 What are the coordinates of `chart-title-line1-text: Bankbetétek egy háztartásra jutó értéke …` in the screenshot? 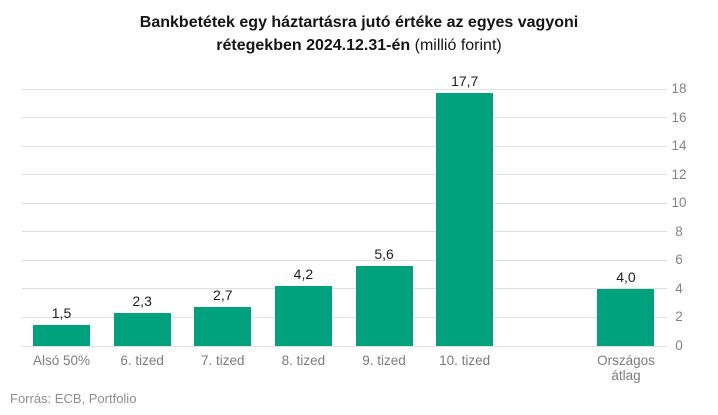 It's located at (359, 22).